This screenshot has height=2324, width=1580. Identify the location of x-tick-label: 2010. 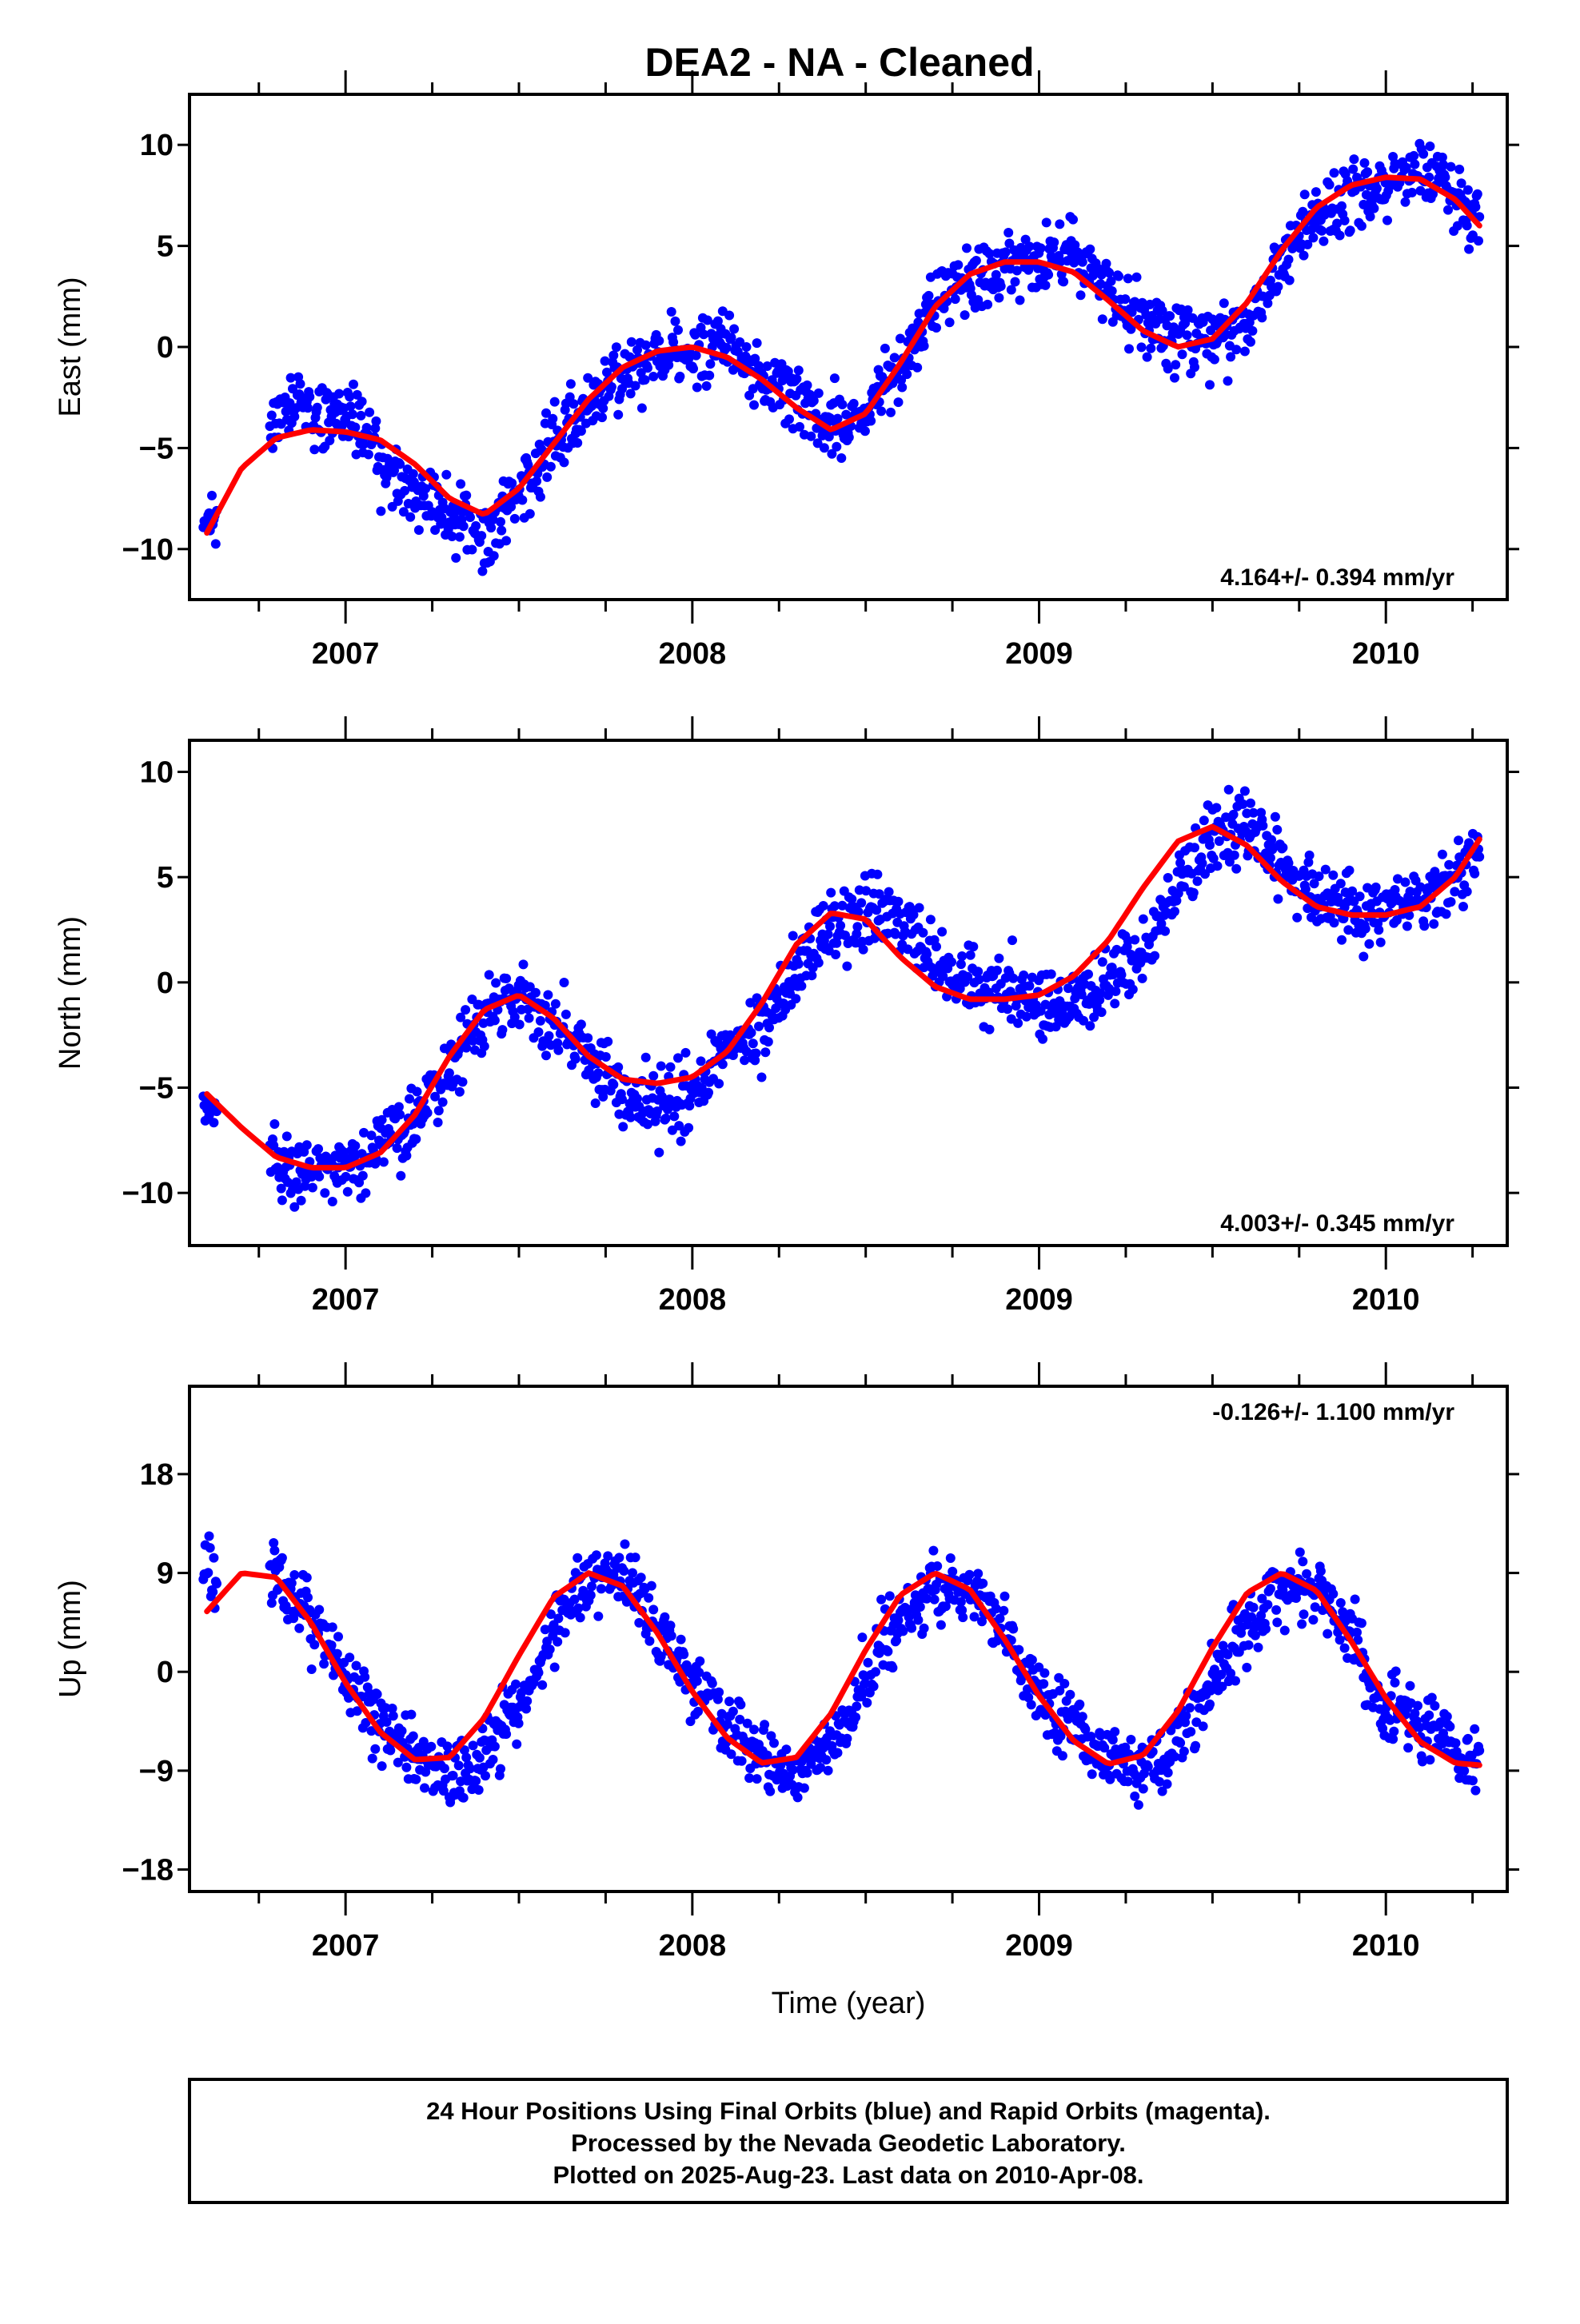
(1386, 654).